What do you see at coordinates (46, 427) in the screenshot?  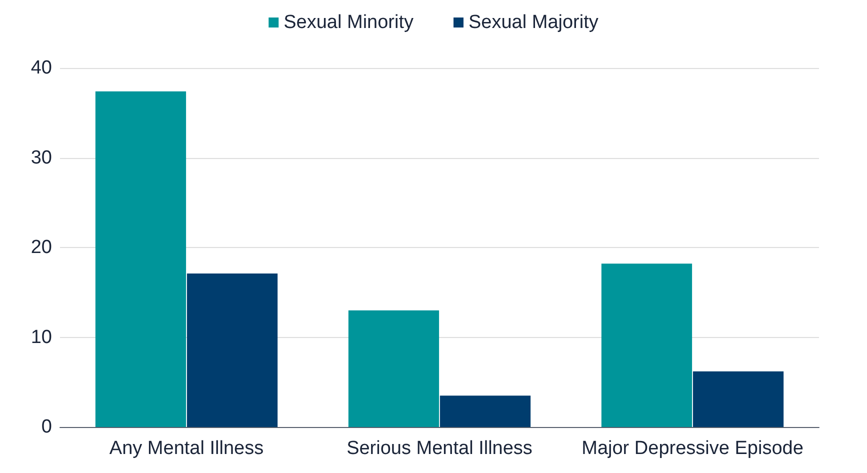 I see `y-tick-label: 0` at bounding box center [46, 427].